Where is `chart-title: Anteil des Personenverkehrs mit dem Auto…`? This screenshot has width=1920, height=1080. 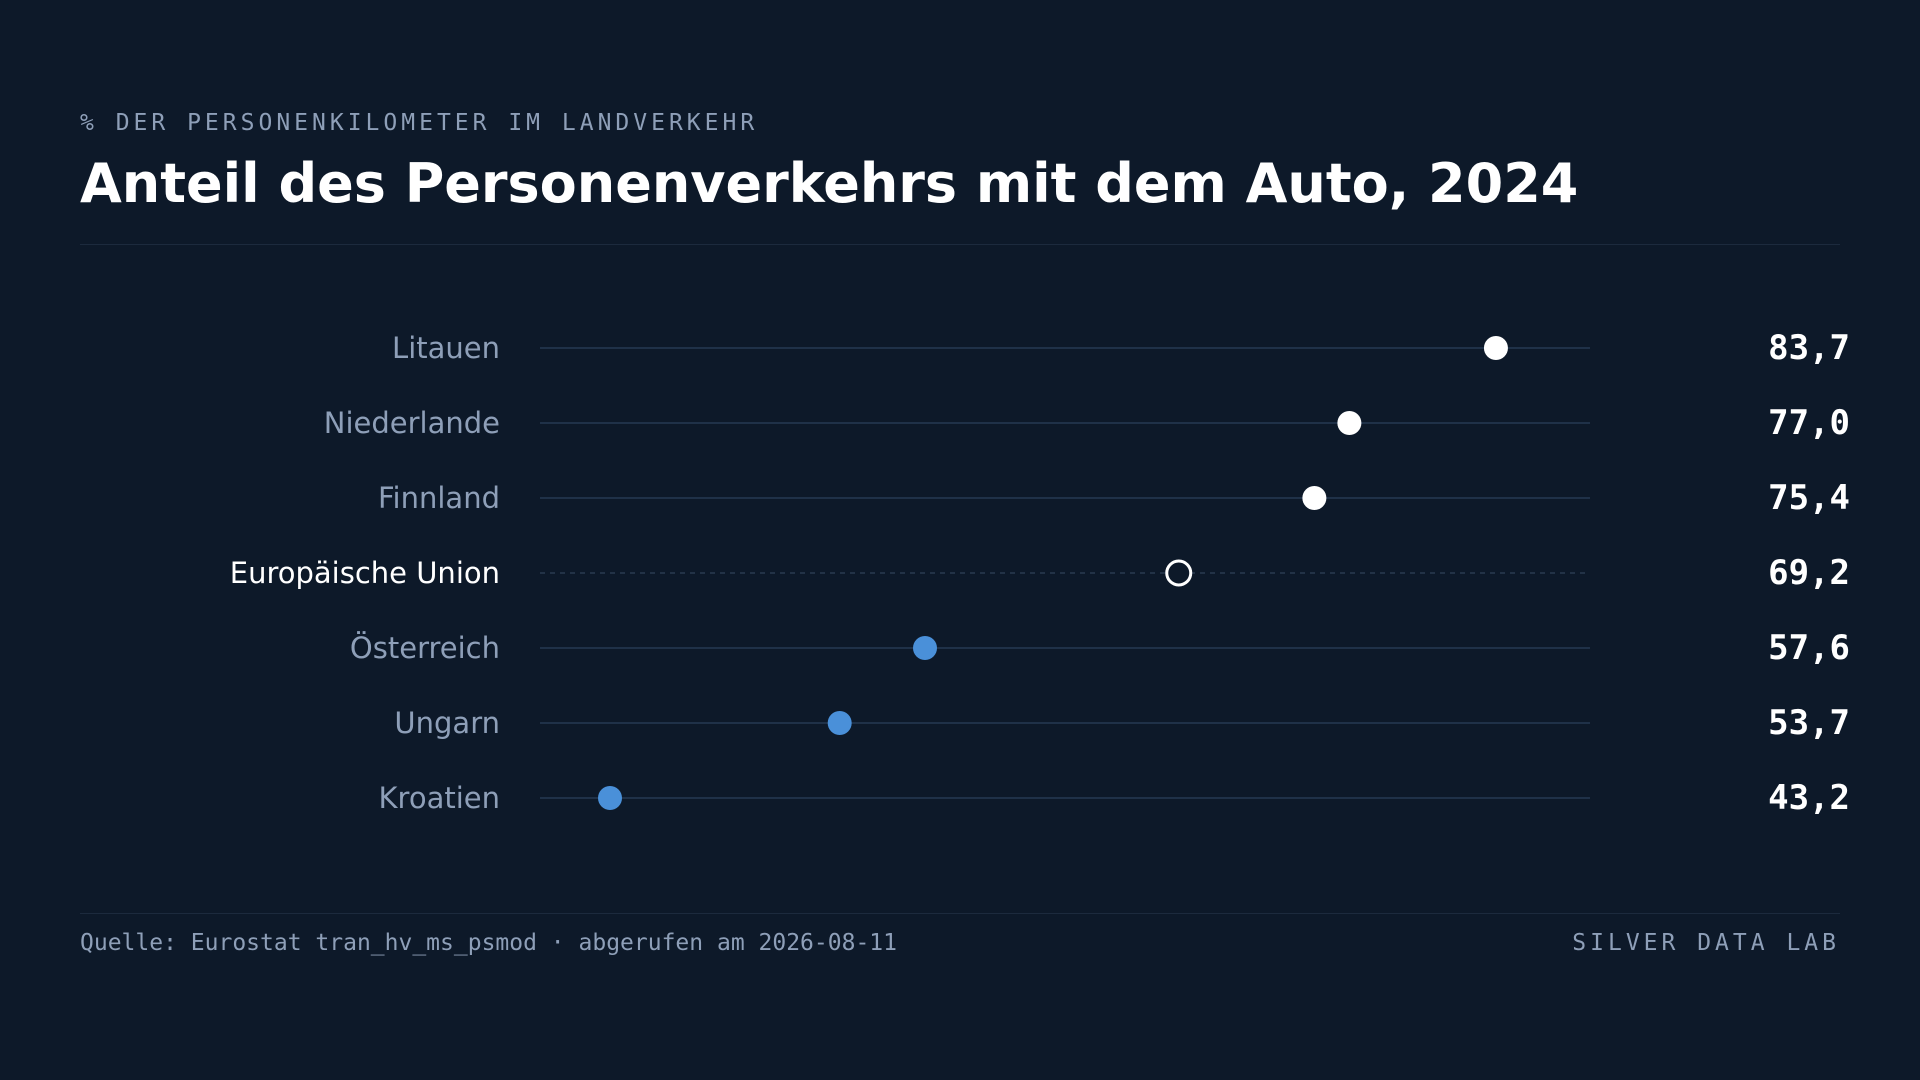 chart-title: Anteil des Personenverkehrs mit dem Auto… is located at coordinates (829, 183).